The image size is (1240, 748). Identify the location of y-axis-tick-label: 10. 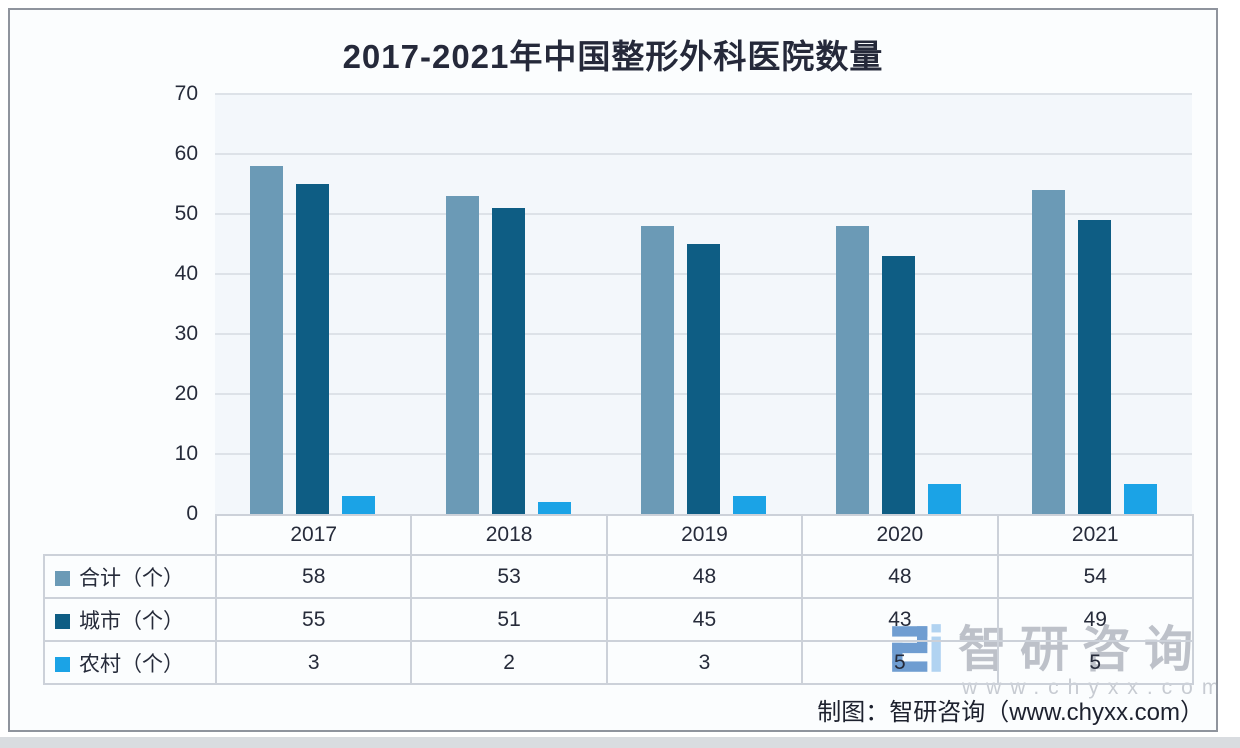
(186, 453).